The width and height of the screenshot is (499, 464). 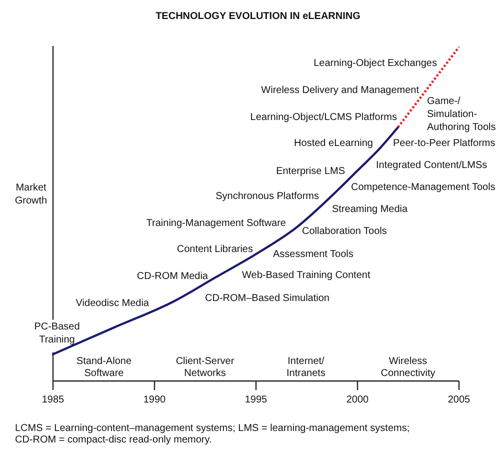 What do you see at coordinates (358, 400) in the screenshot?
I see `x-tick-label: 2000` at bounding box center [358, 400].